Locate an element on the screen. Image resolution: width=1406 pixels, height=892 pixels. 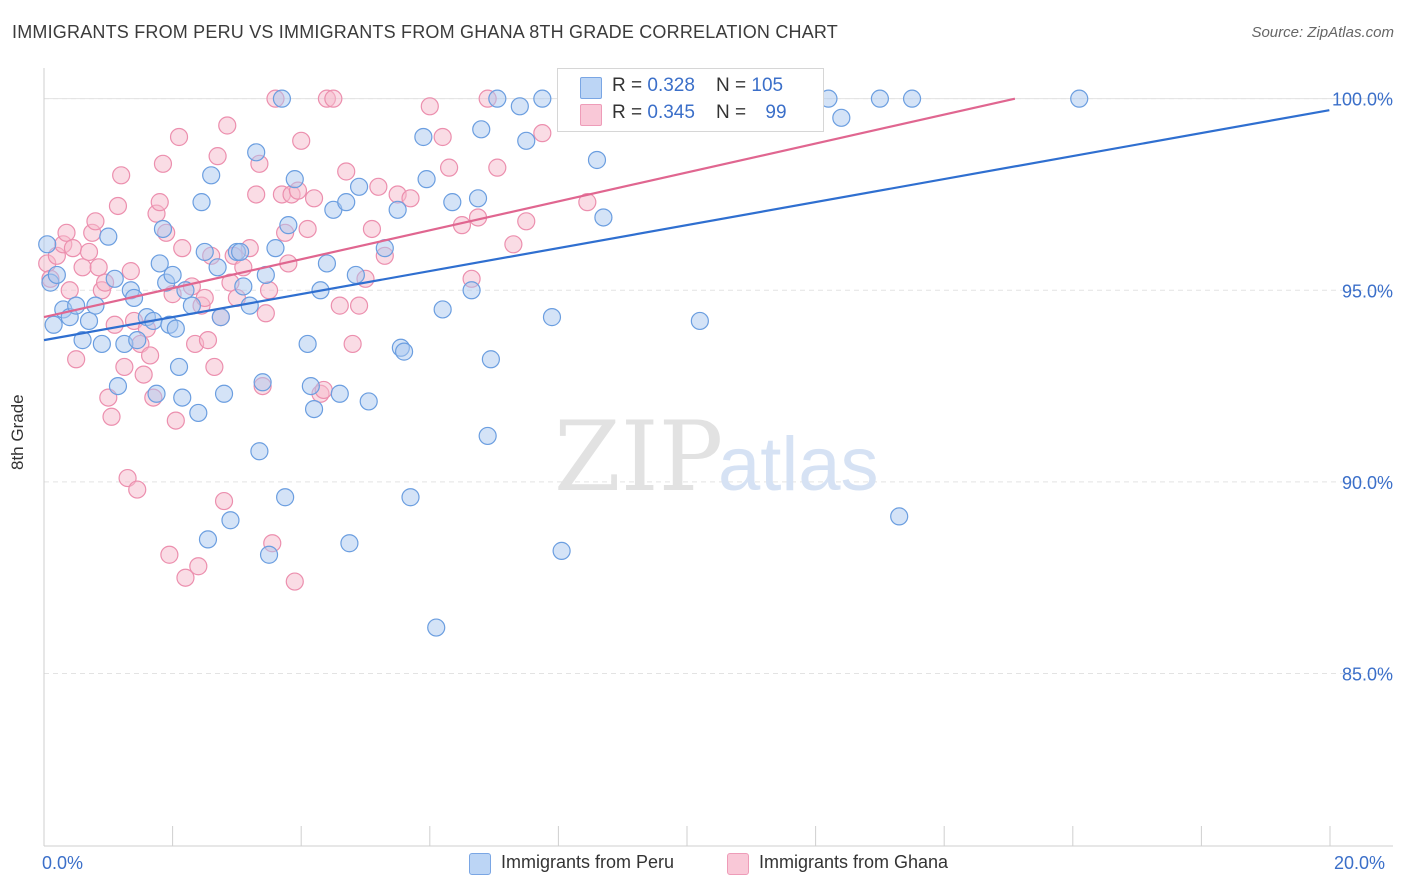
peru-n-value: 105 is located at coordinates (767, 85).